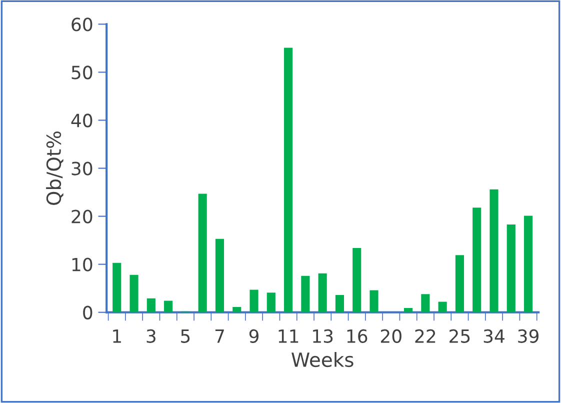  I want to click on x-tick-label: 9, so click(253, 336).